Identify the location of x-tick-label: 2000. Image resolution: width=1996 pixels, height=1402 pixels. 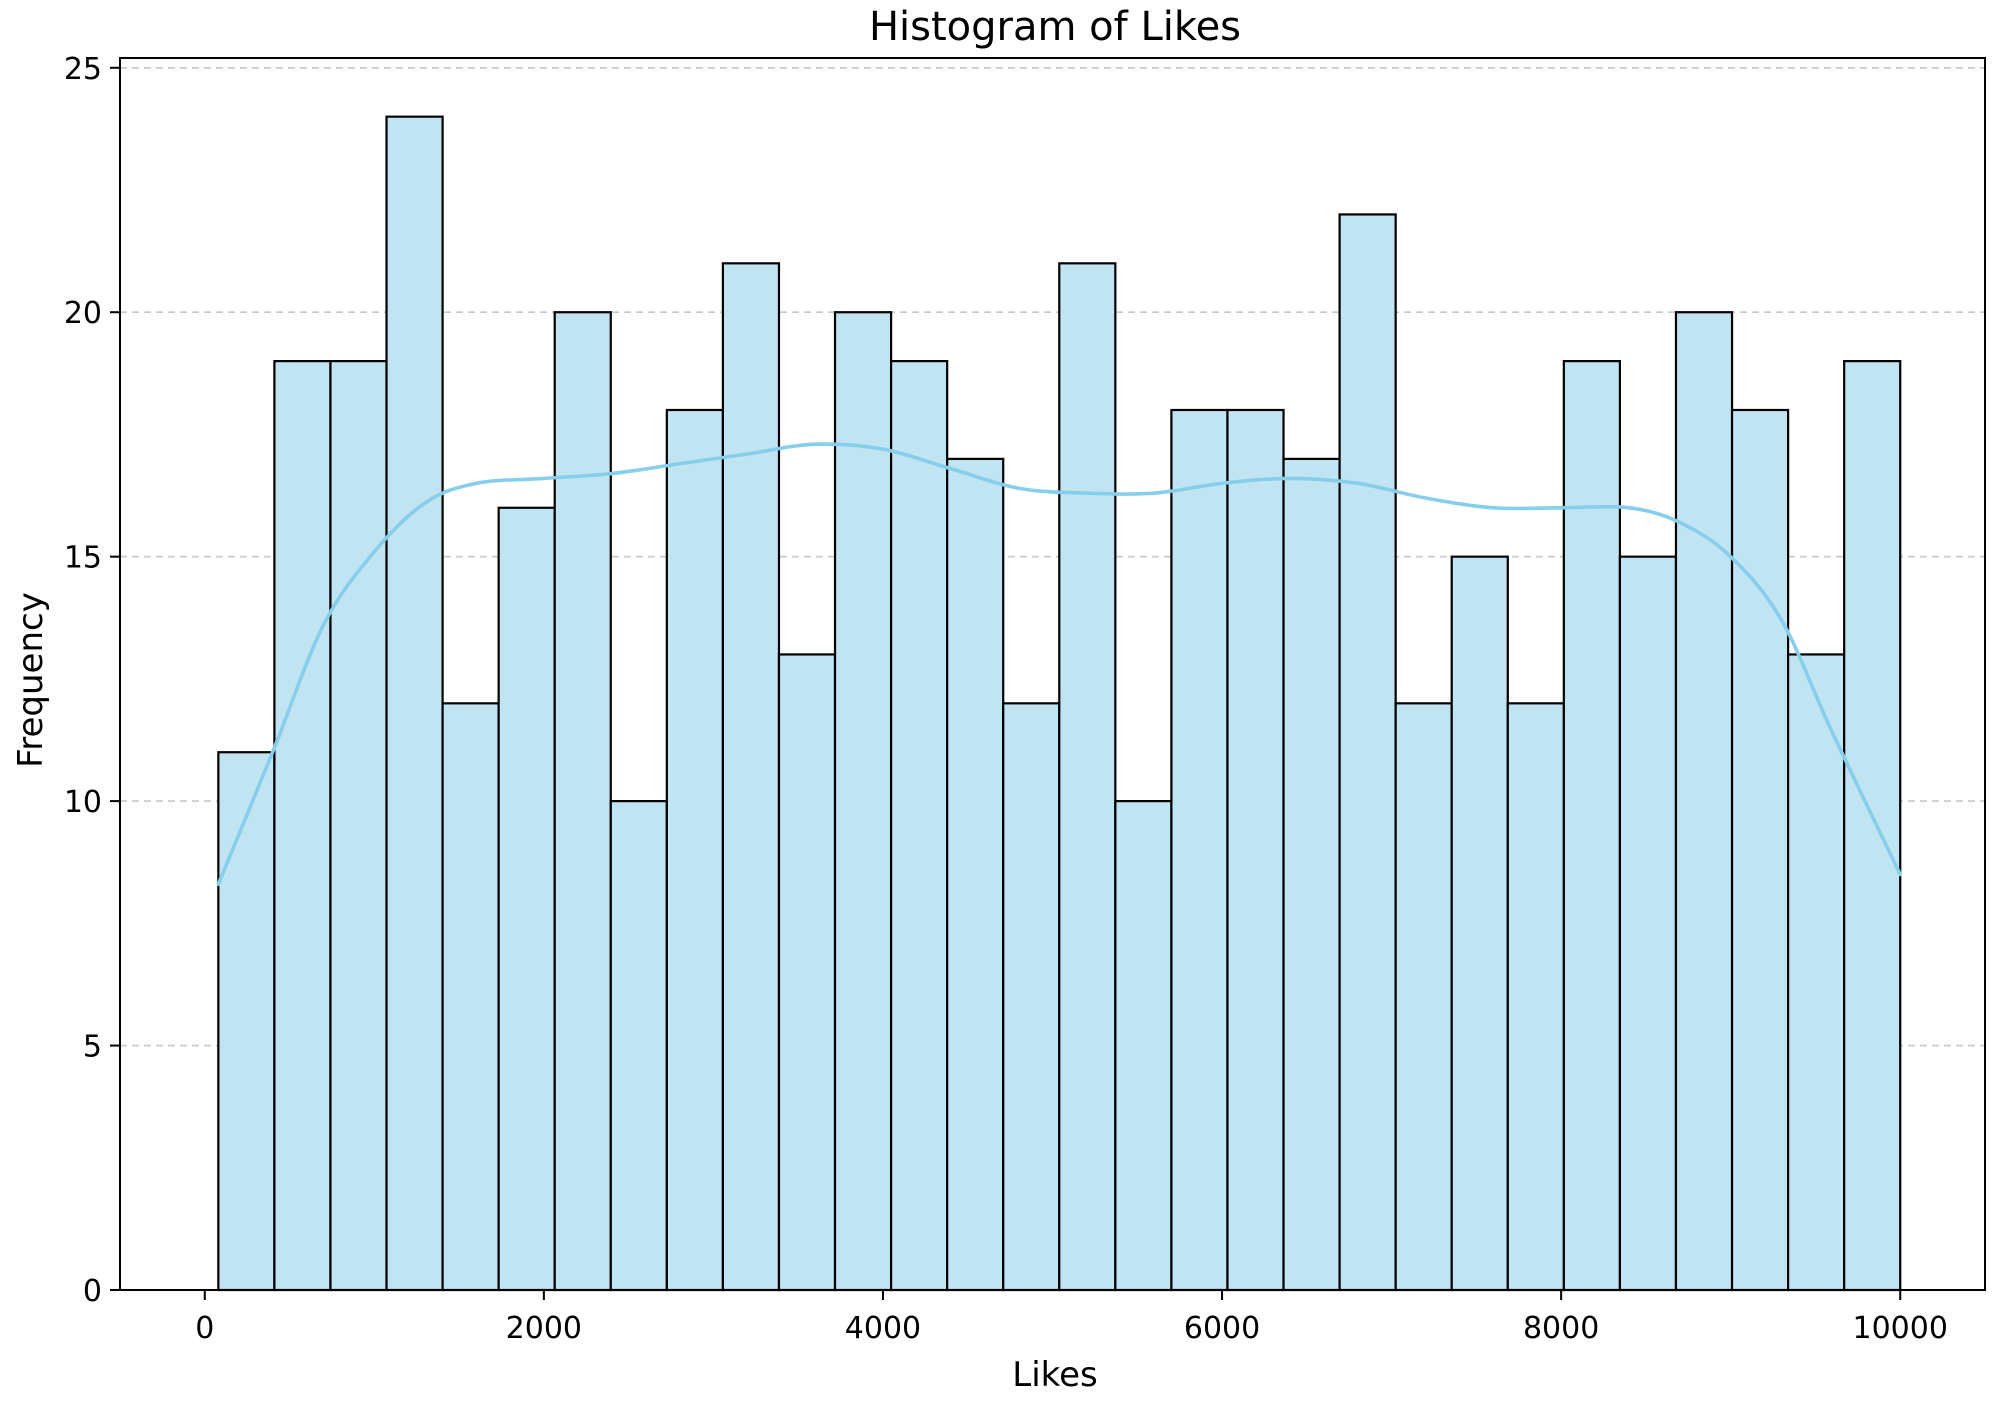
(544, 1328).